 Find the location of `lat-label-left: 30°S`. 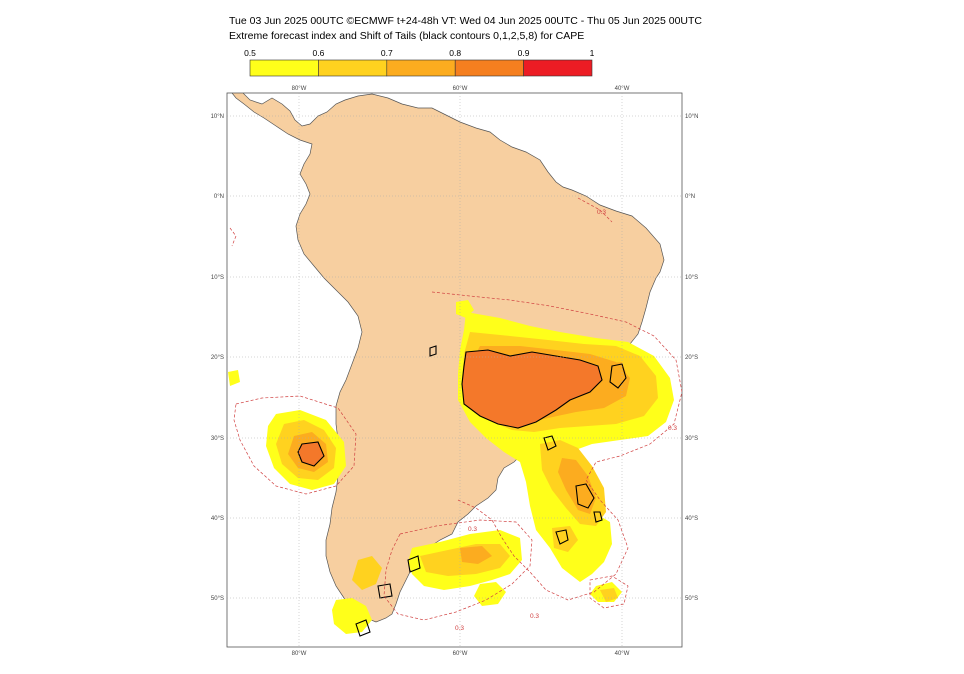

lat-label-left: 30°S is located at coordinates (217, 439).